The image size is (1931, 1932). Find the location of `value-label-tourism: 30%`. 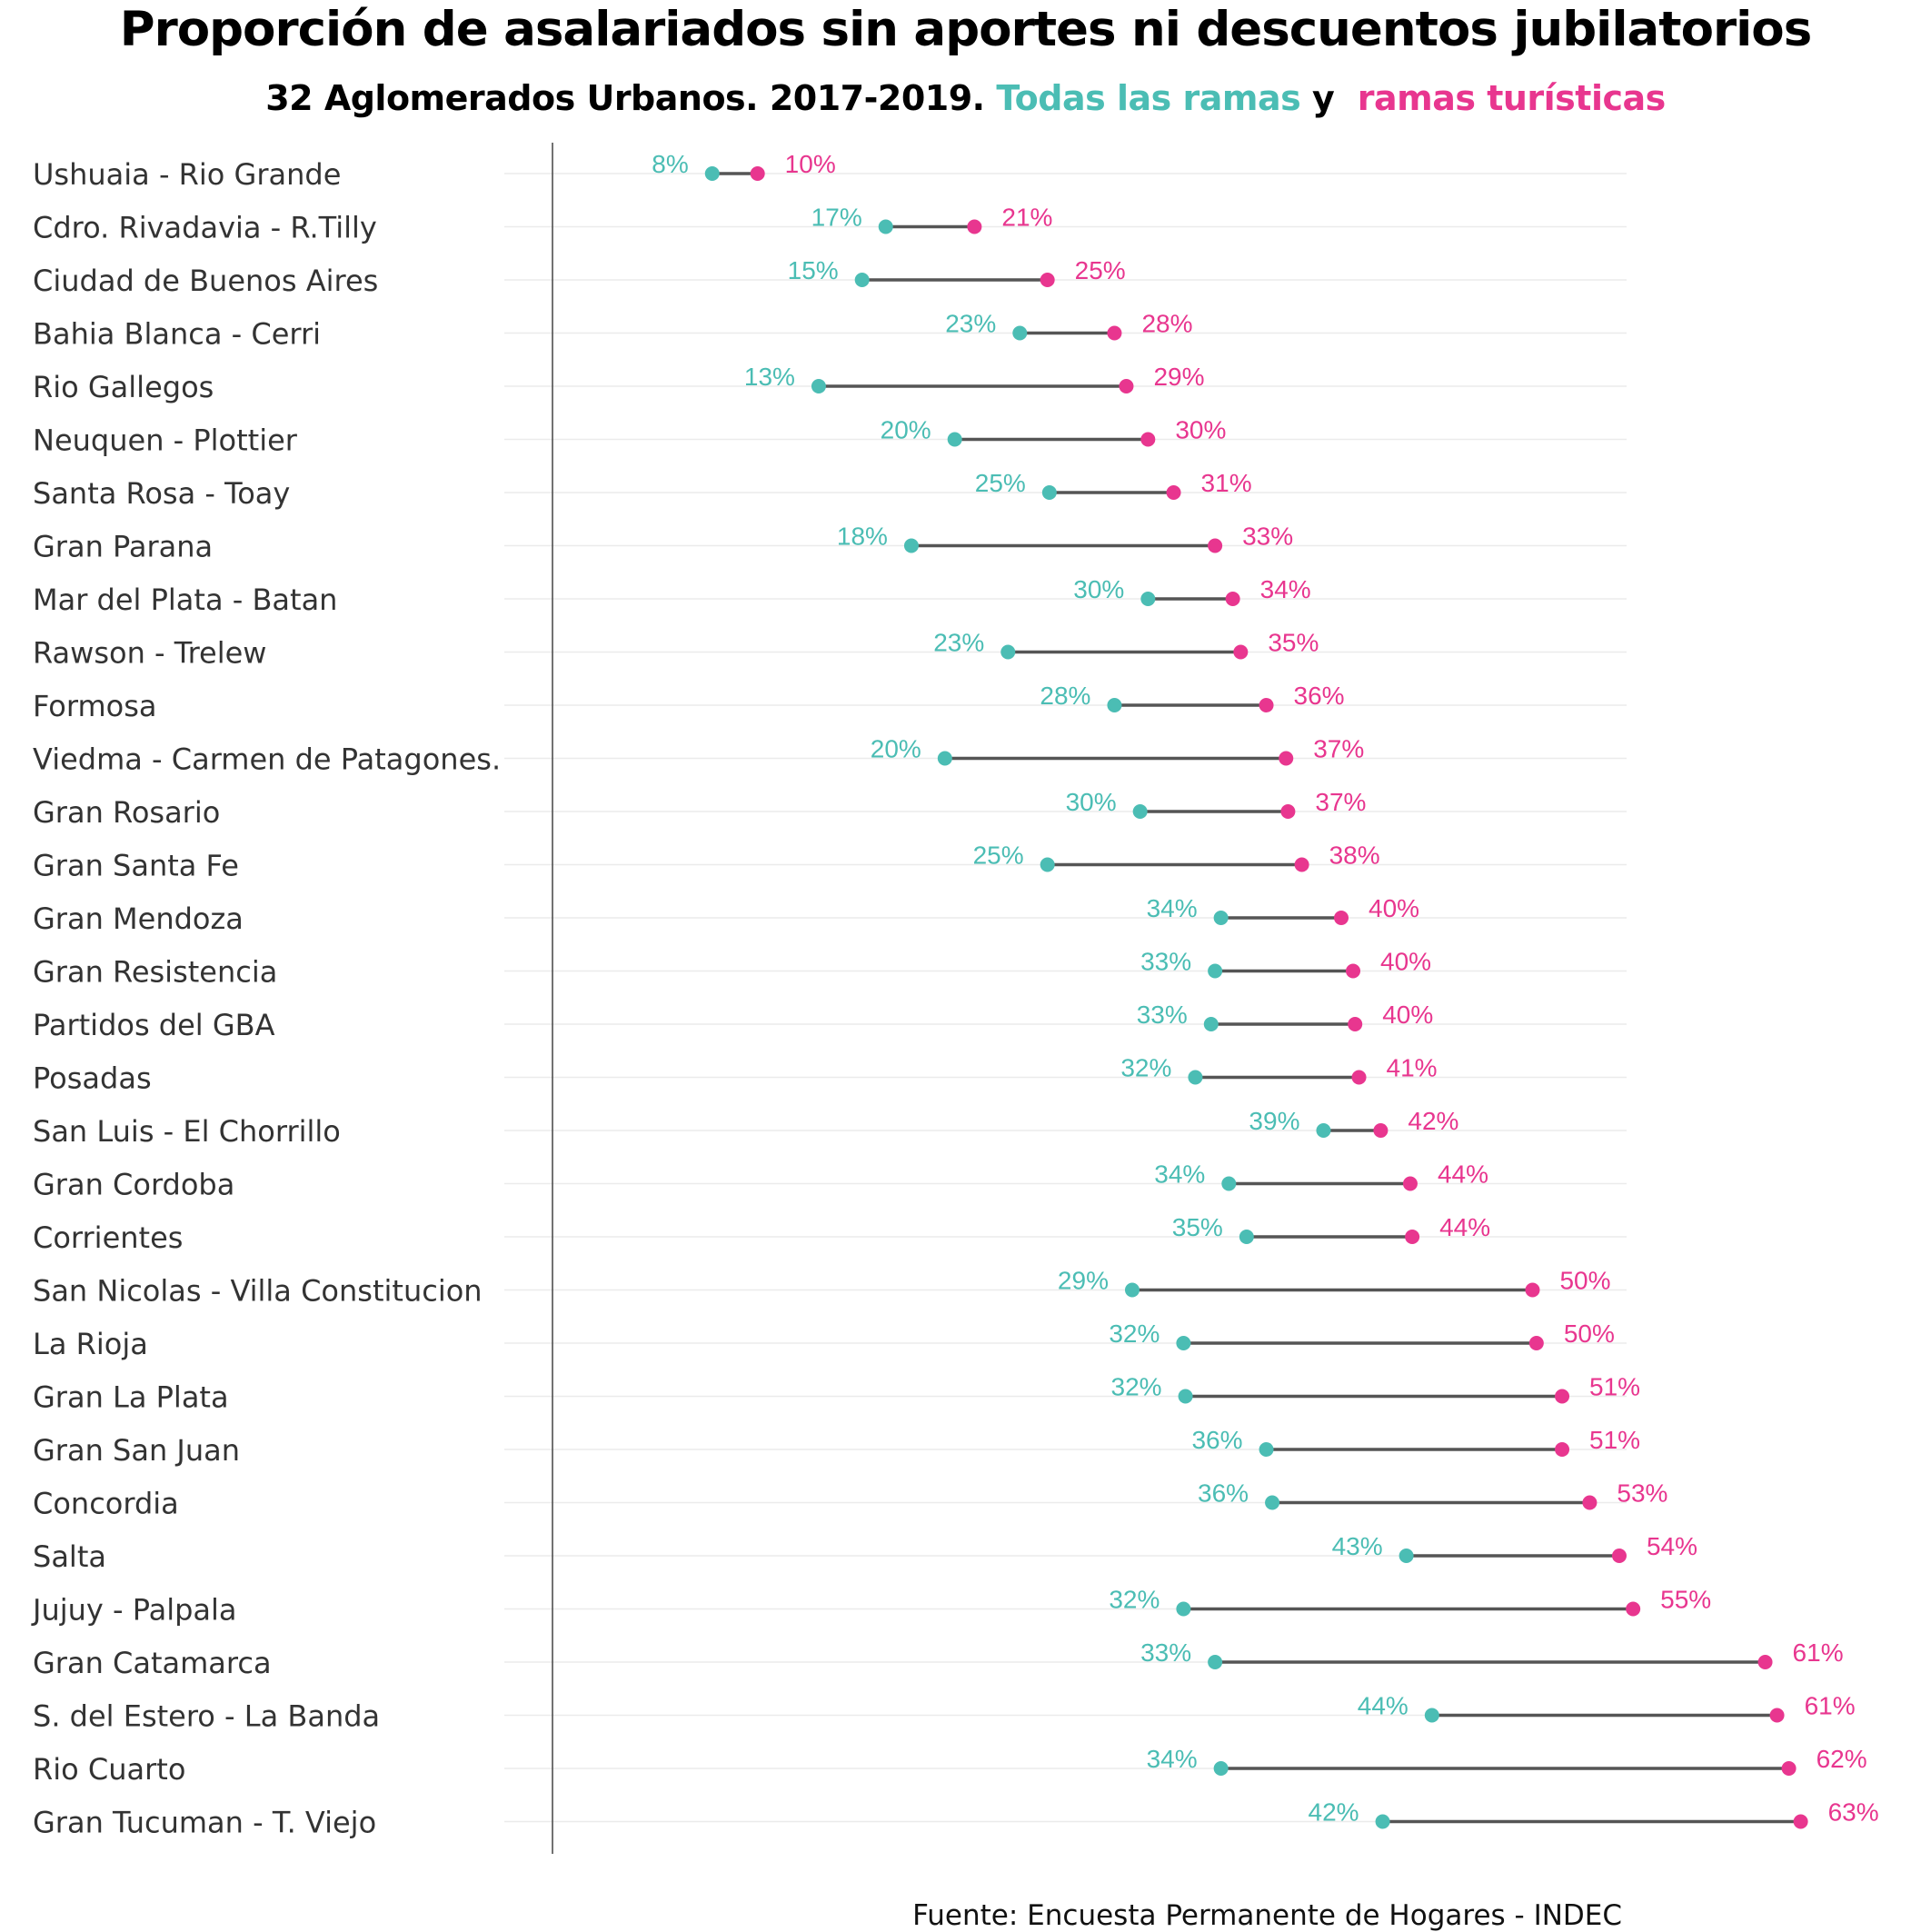

value-label-tourism: 30% is located at coordinates (1200, 430).